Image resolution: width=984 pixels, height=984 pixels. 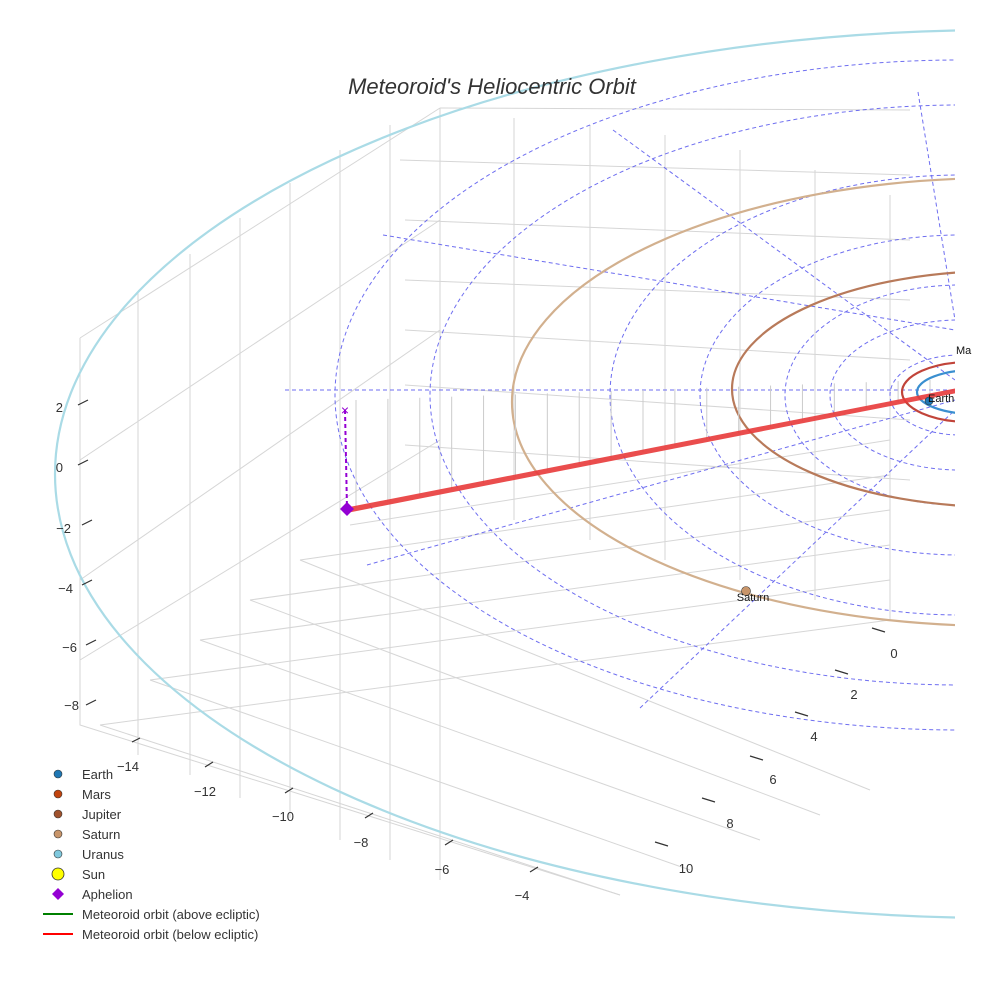 I want to click on x-tick: −14, so click(x=128, y=766).